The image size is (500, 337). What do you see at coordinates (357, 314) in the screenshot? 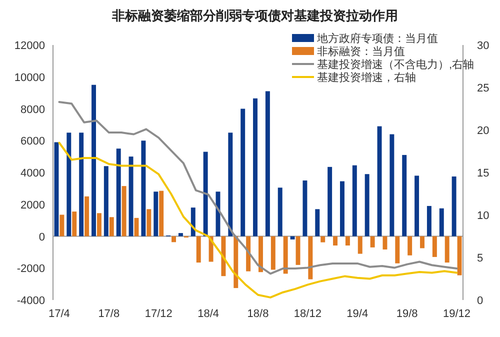
I see `x-tick-label: 19/4` at bounding box center [357, 314].